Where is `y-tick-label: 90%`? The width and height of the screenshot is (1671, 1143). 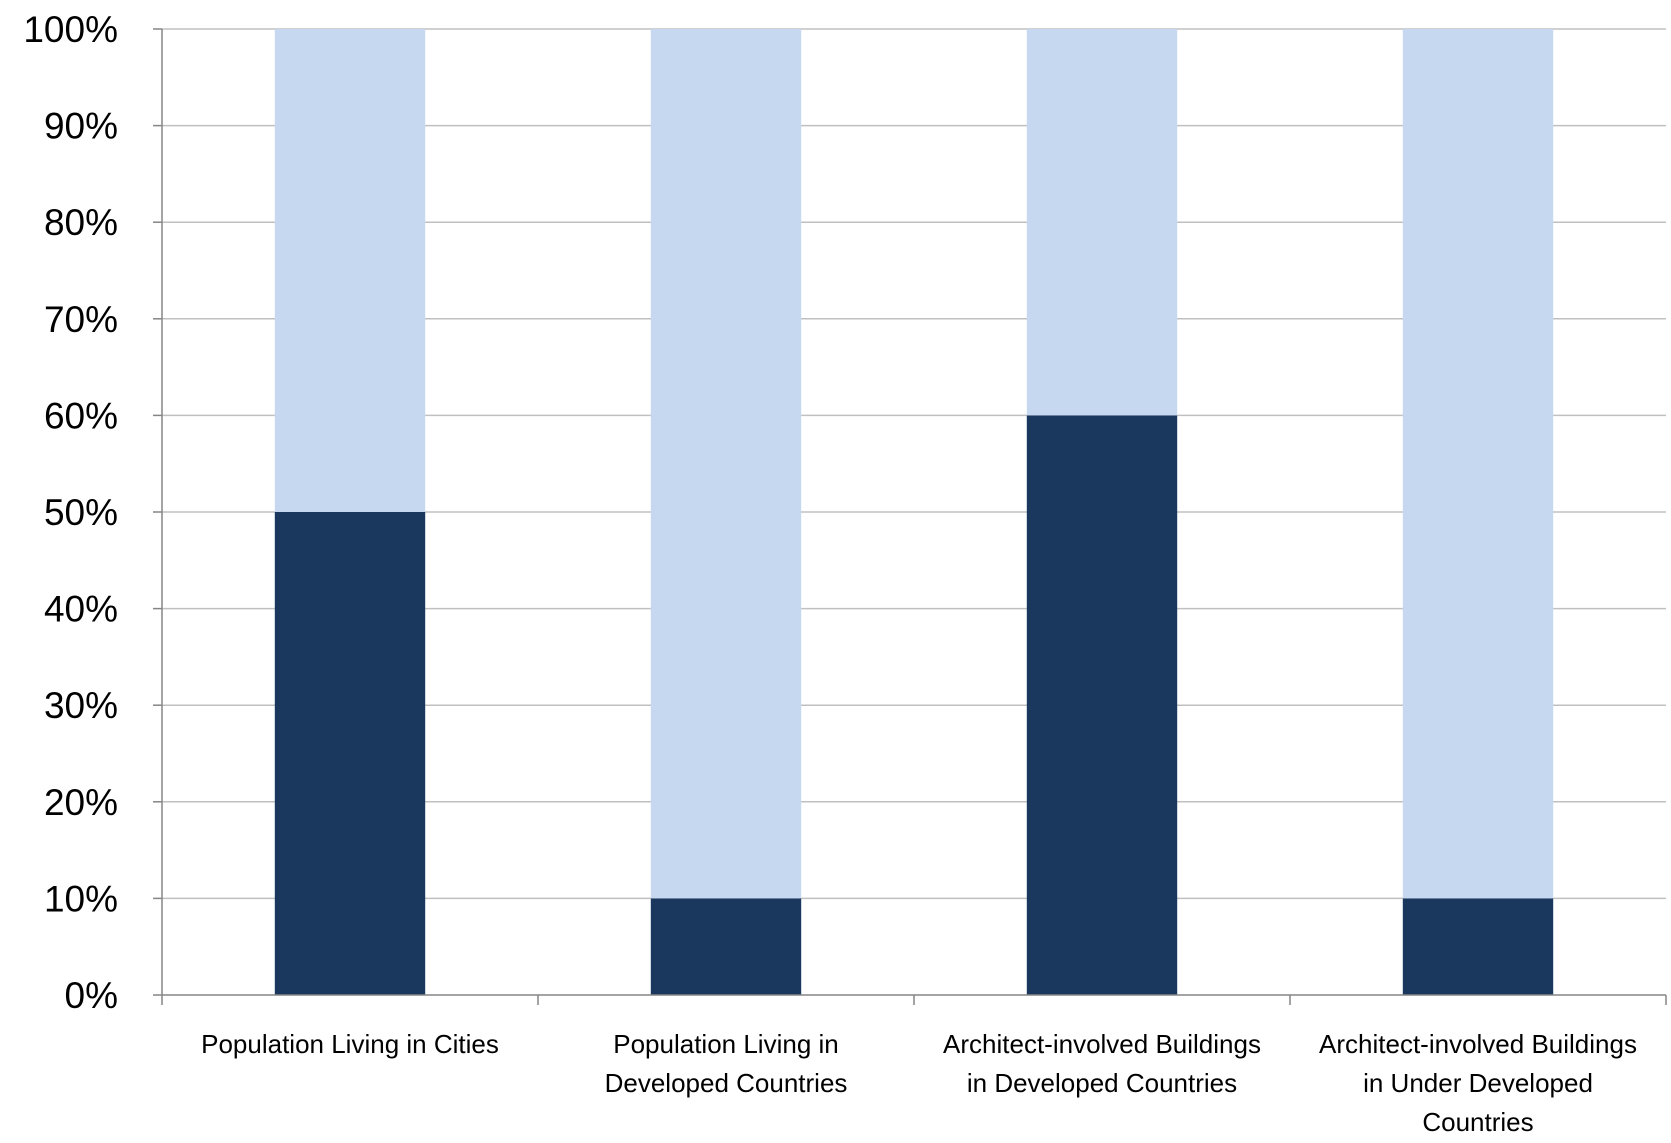 y-tick-label: 90% is located at coordinates (81, 126).